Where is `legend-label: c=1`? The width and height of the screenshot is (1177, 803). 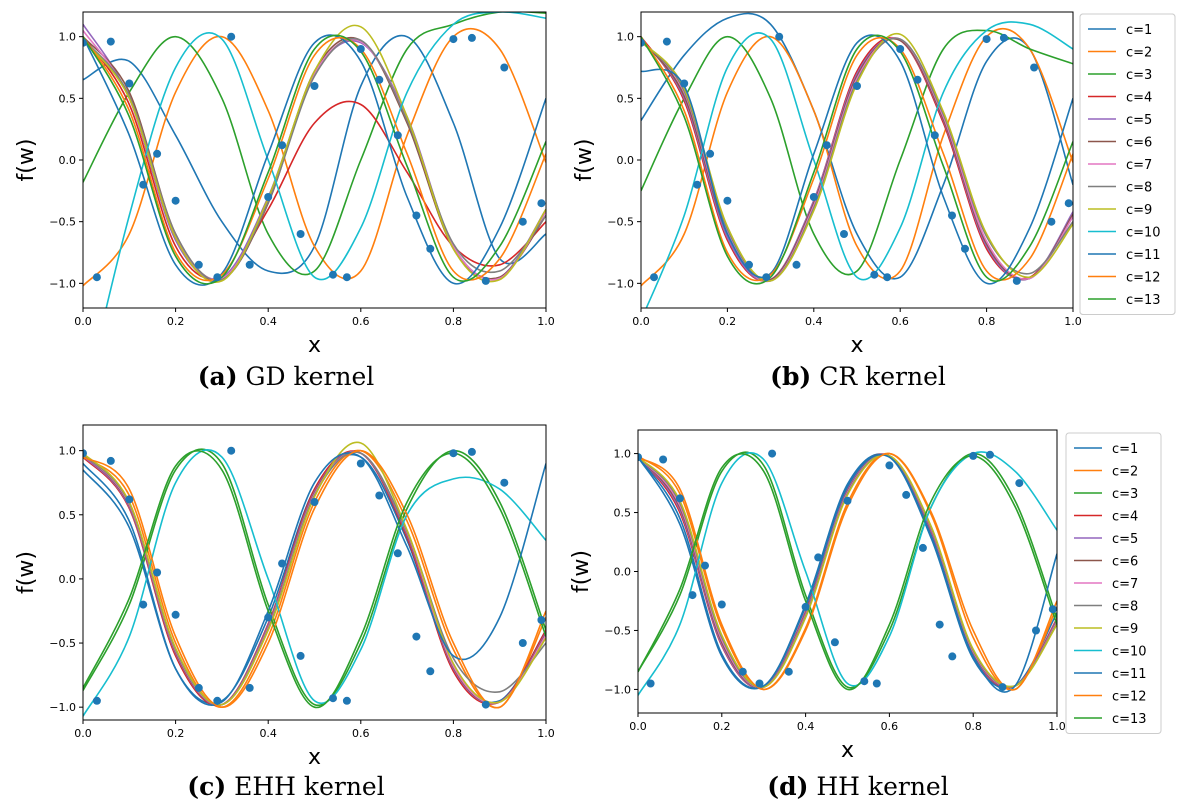
legend-label: c=1 is located at coordinates (1125, 449).